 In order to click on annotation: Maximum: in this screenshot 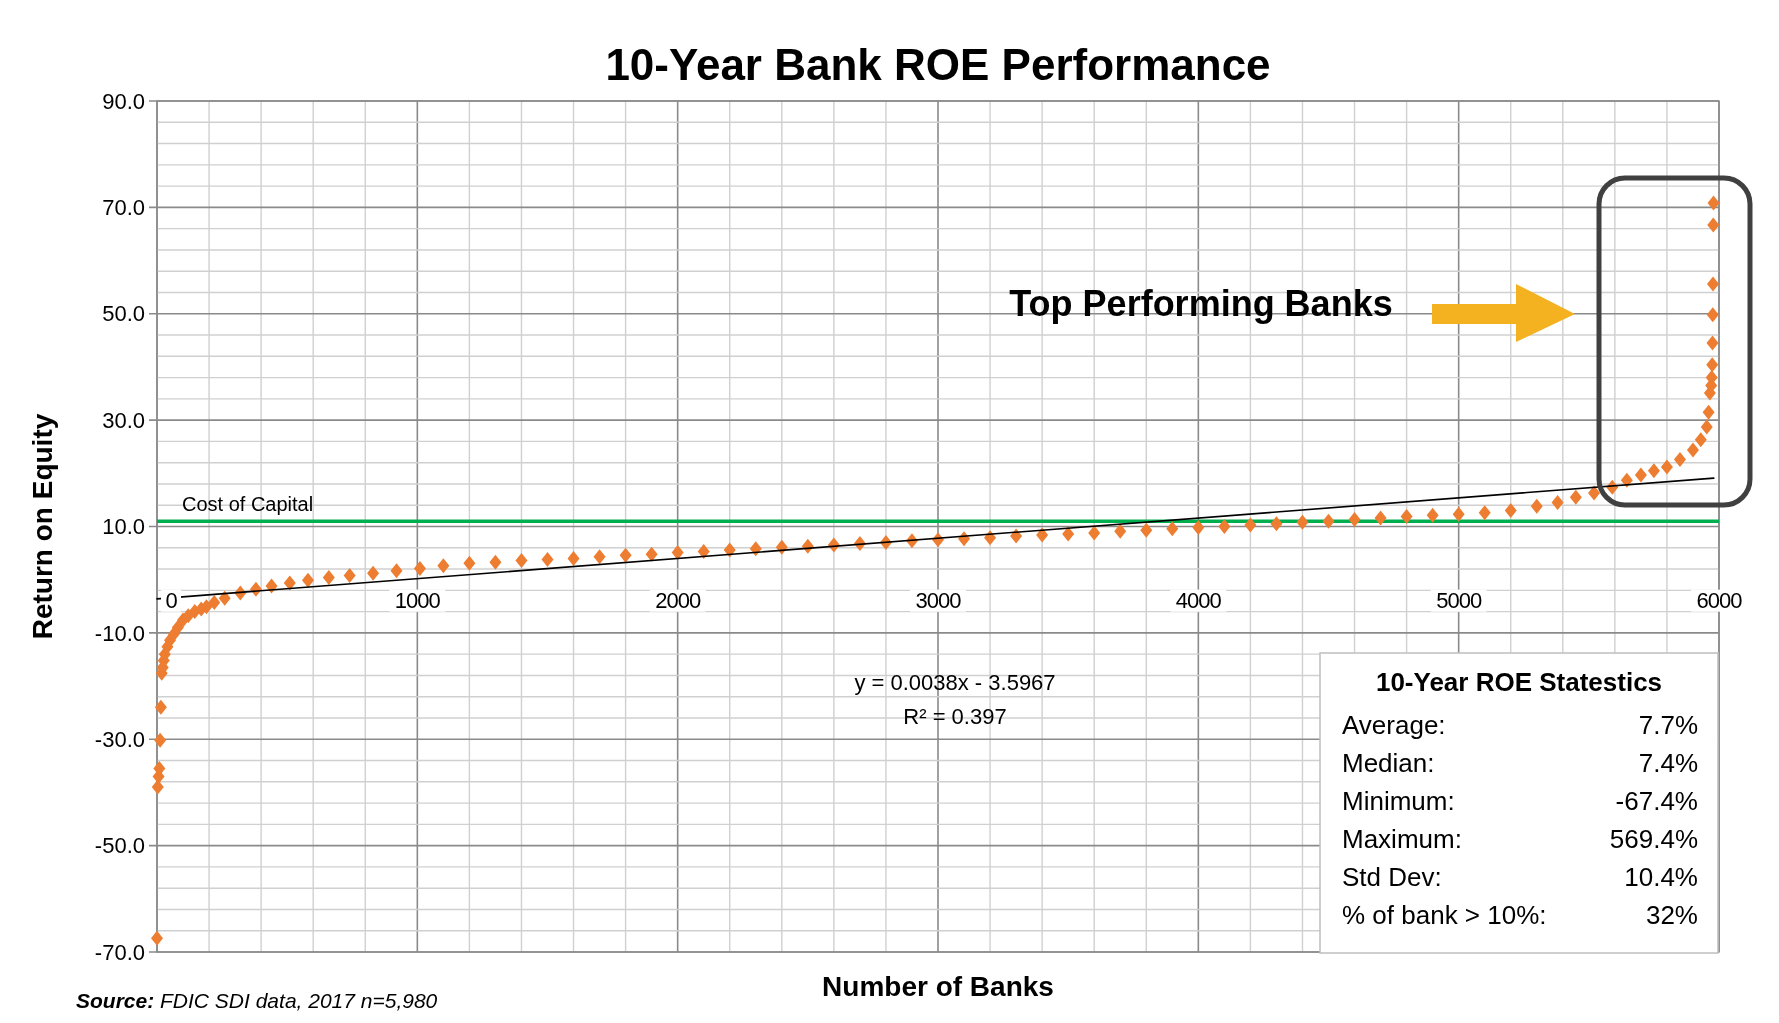, I will do `click(1402, 839)`.